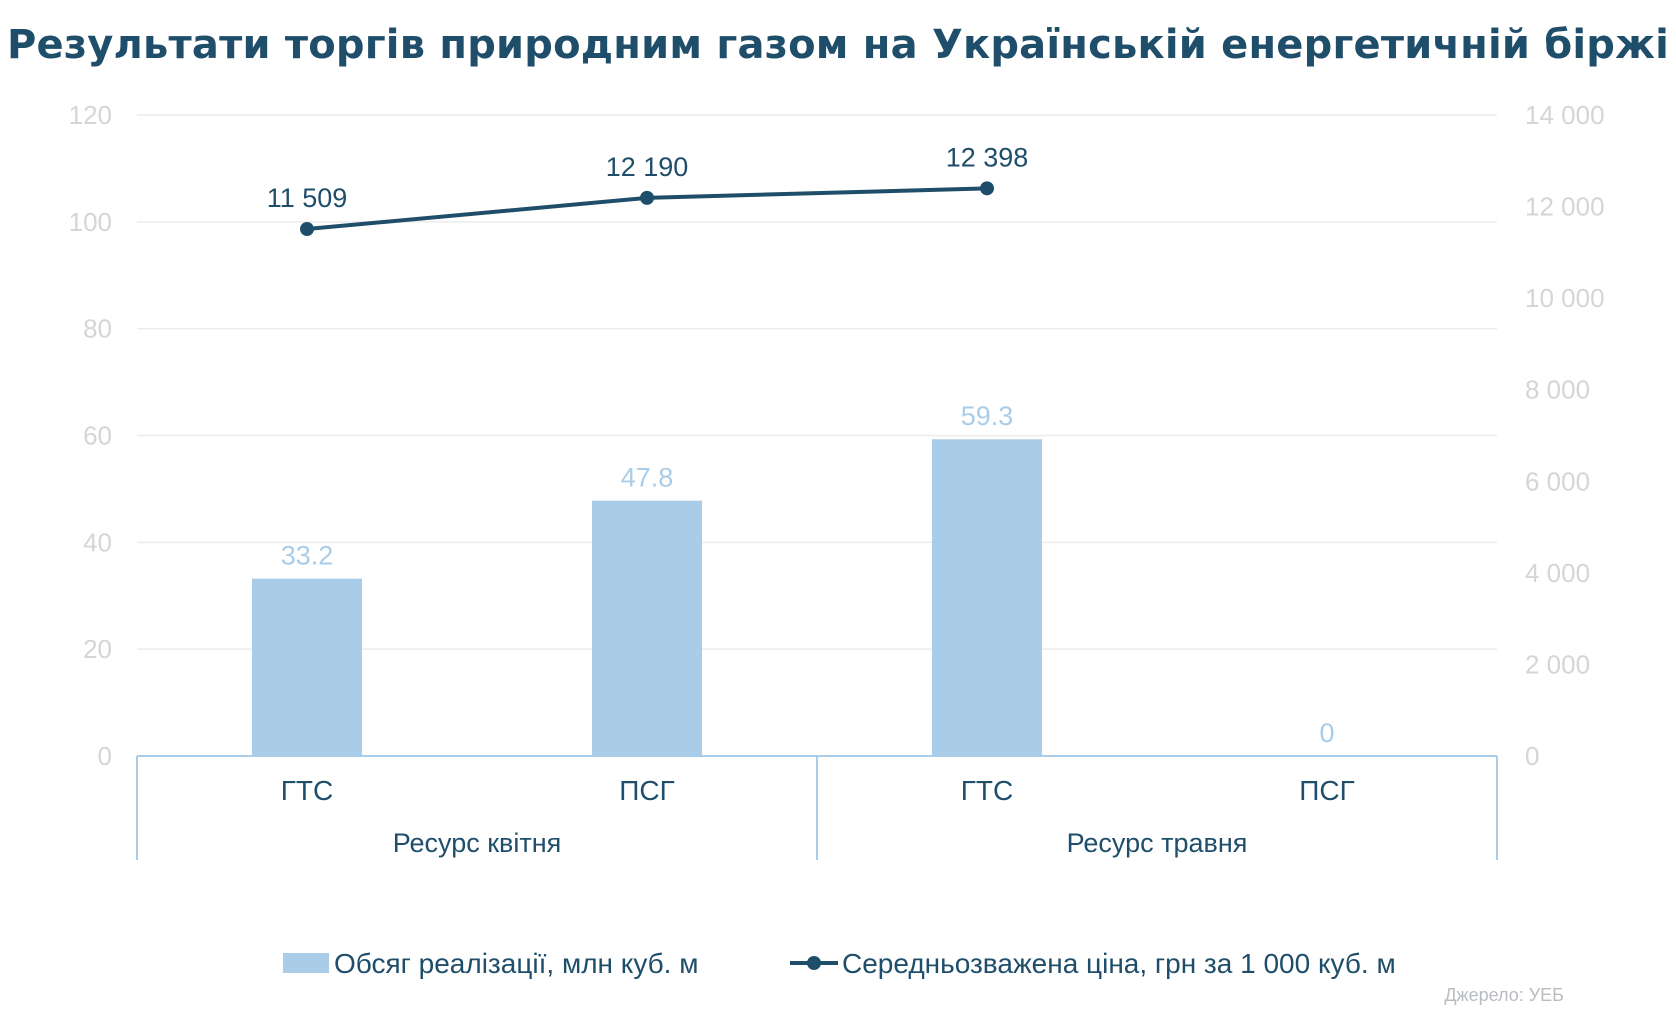  Describe the element at coordinates (1557, 664) in the screenshot. I see `y-right-tick-label: 2 000` at that location.